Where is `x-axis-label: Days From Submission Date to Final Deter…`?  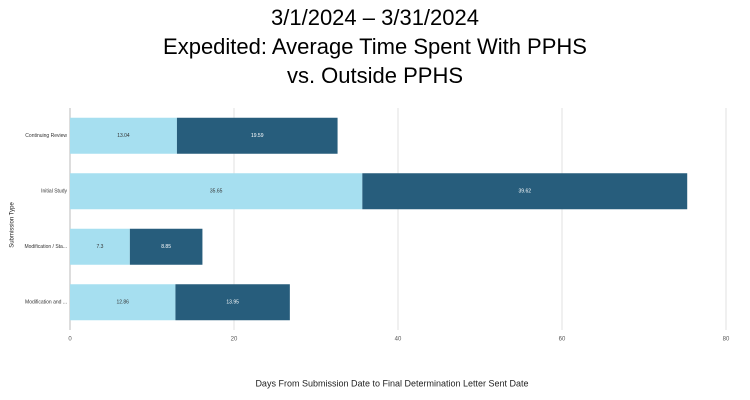
x-axis-label: Days From Submission Date to Final Deter… is located at coordinates (391, 383).